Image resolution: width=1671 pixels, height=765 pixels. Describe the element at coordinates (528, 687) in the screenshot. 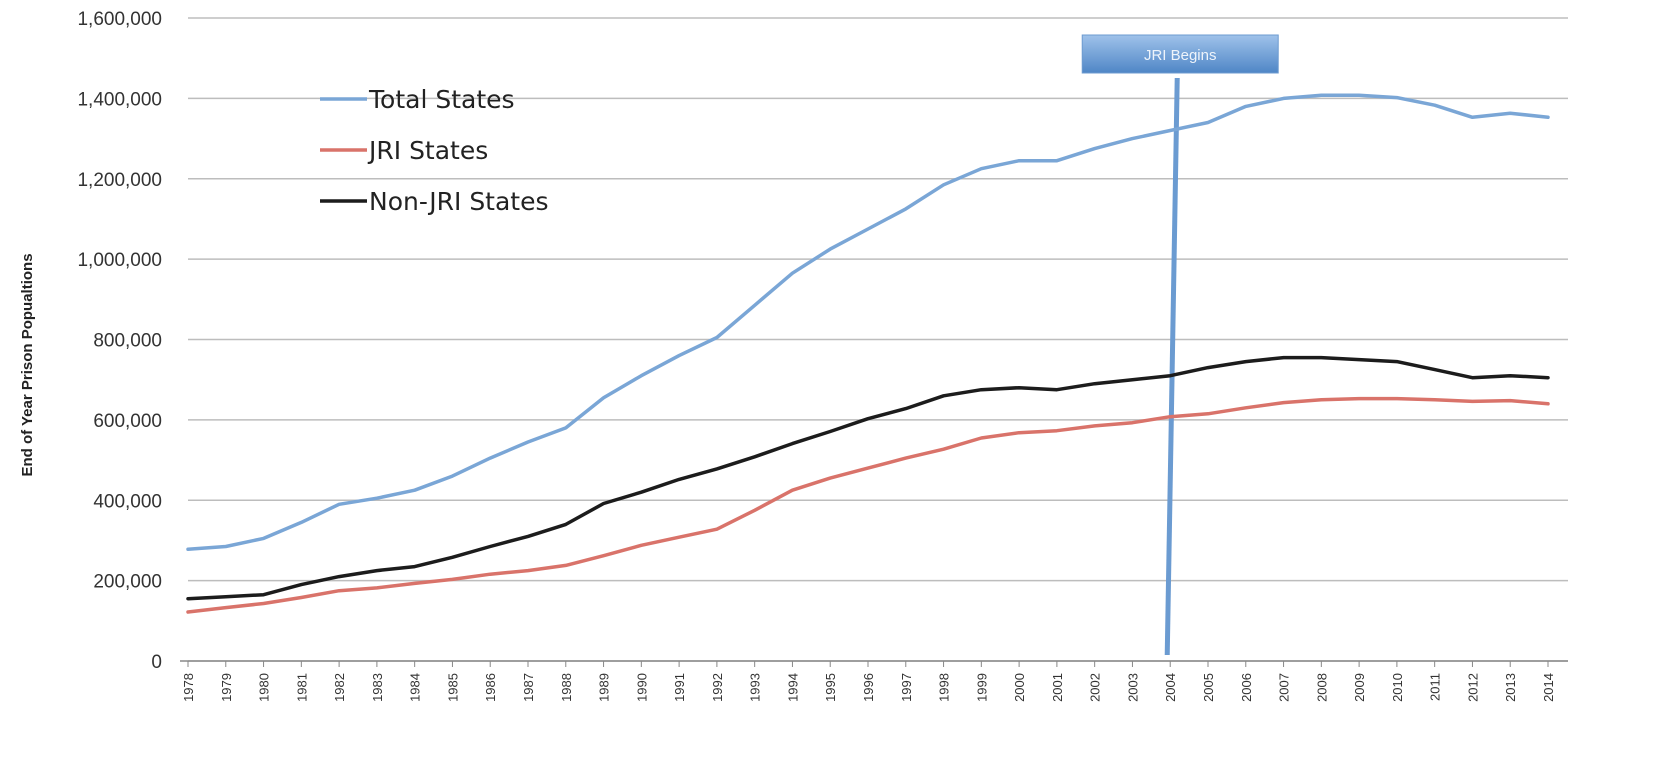

I see `x-tick-label: 1987` at that location.